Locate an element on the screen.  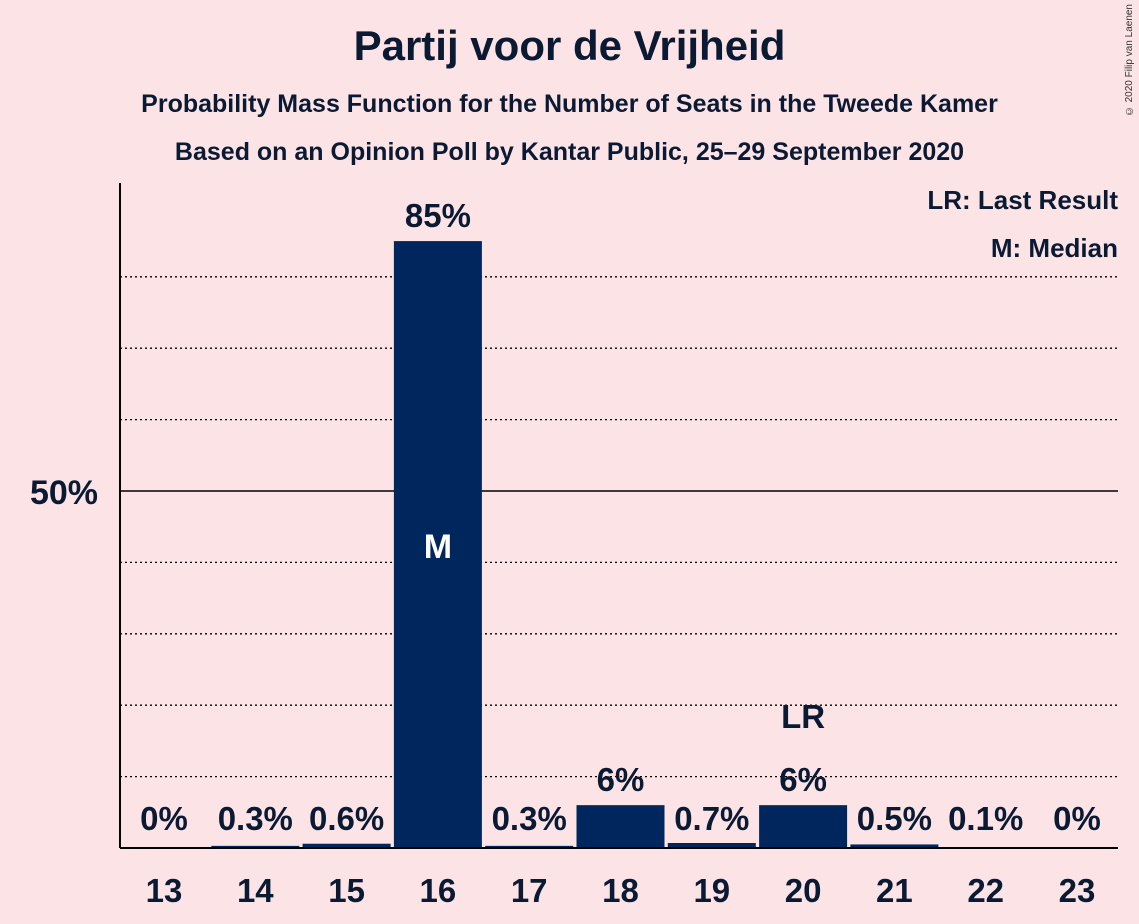
value-label: 0.1% is located at coordinates (985, 818).